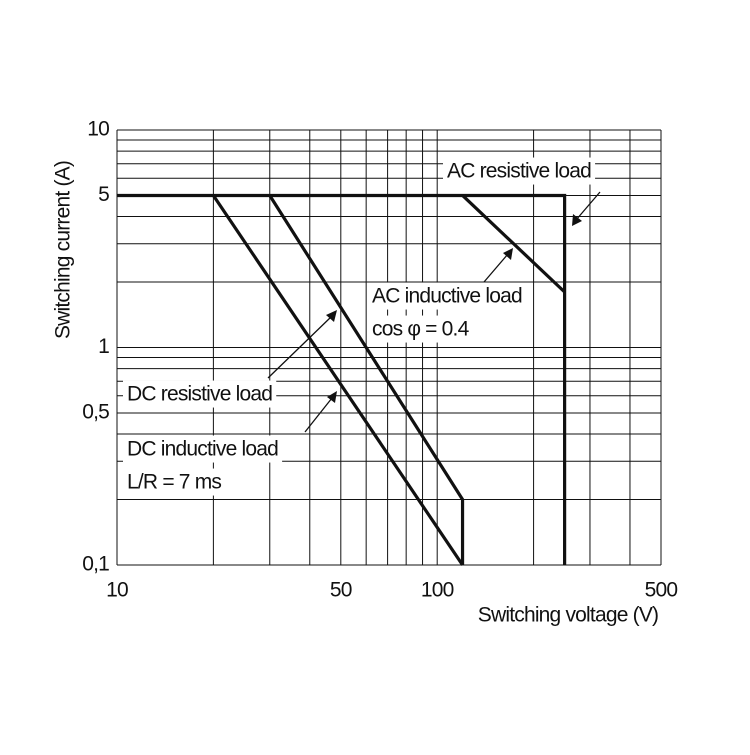 Image resolution: width=750 pixels, height=755 pixels. I want to click on series-label: AC inductive load, so click(447, 296).